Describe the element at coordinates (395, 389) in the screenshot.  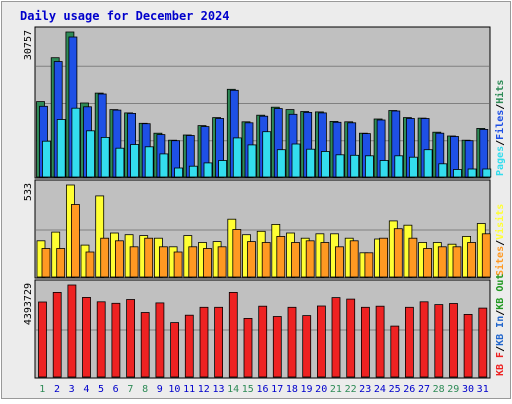
I see `x-tick-label-day-25: 25` at that location.